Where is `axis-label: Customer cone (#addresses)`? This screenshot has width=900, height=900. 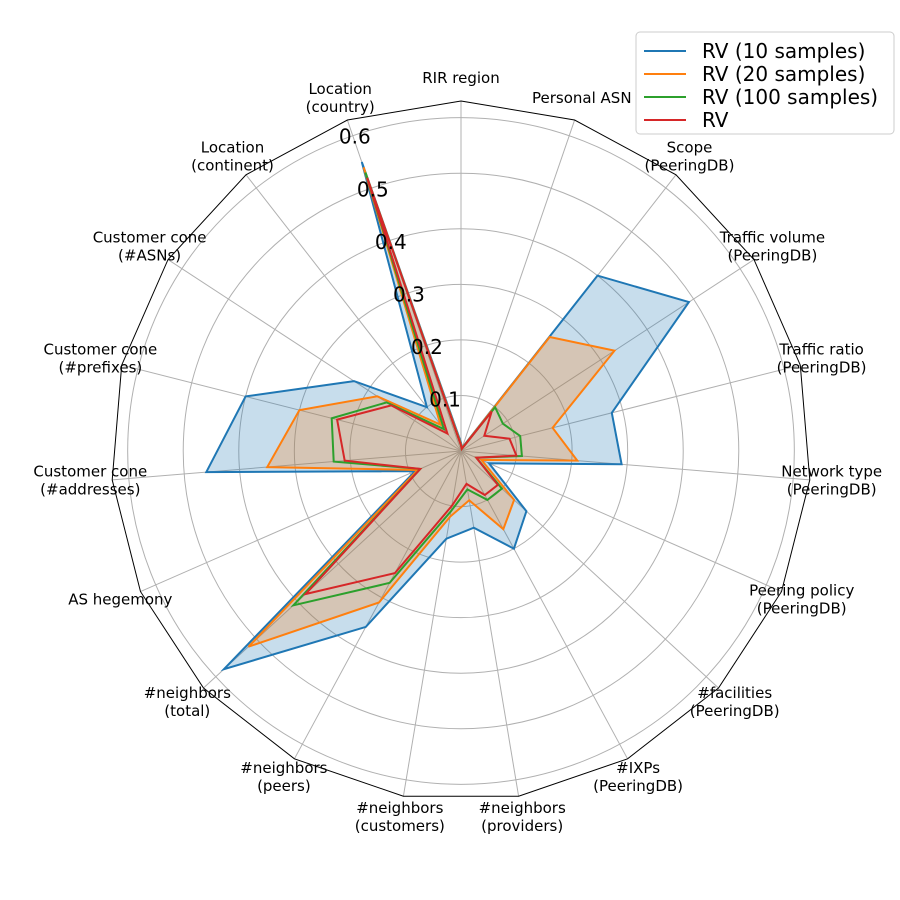 axis-label: Customer cone (#addresses) is located at coordinates (90, 481).